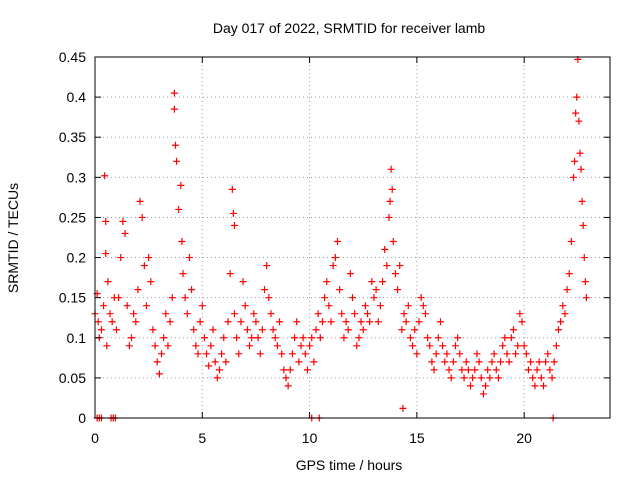  What do you see at coordinates (72, 217) in the screenshot?
I see `y-tick-label: 0.25` at bounding box center [72, 217].